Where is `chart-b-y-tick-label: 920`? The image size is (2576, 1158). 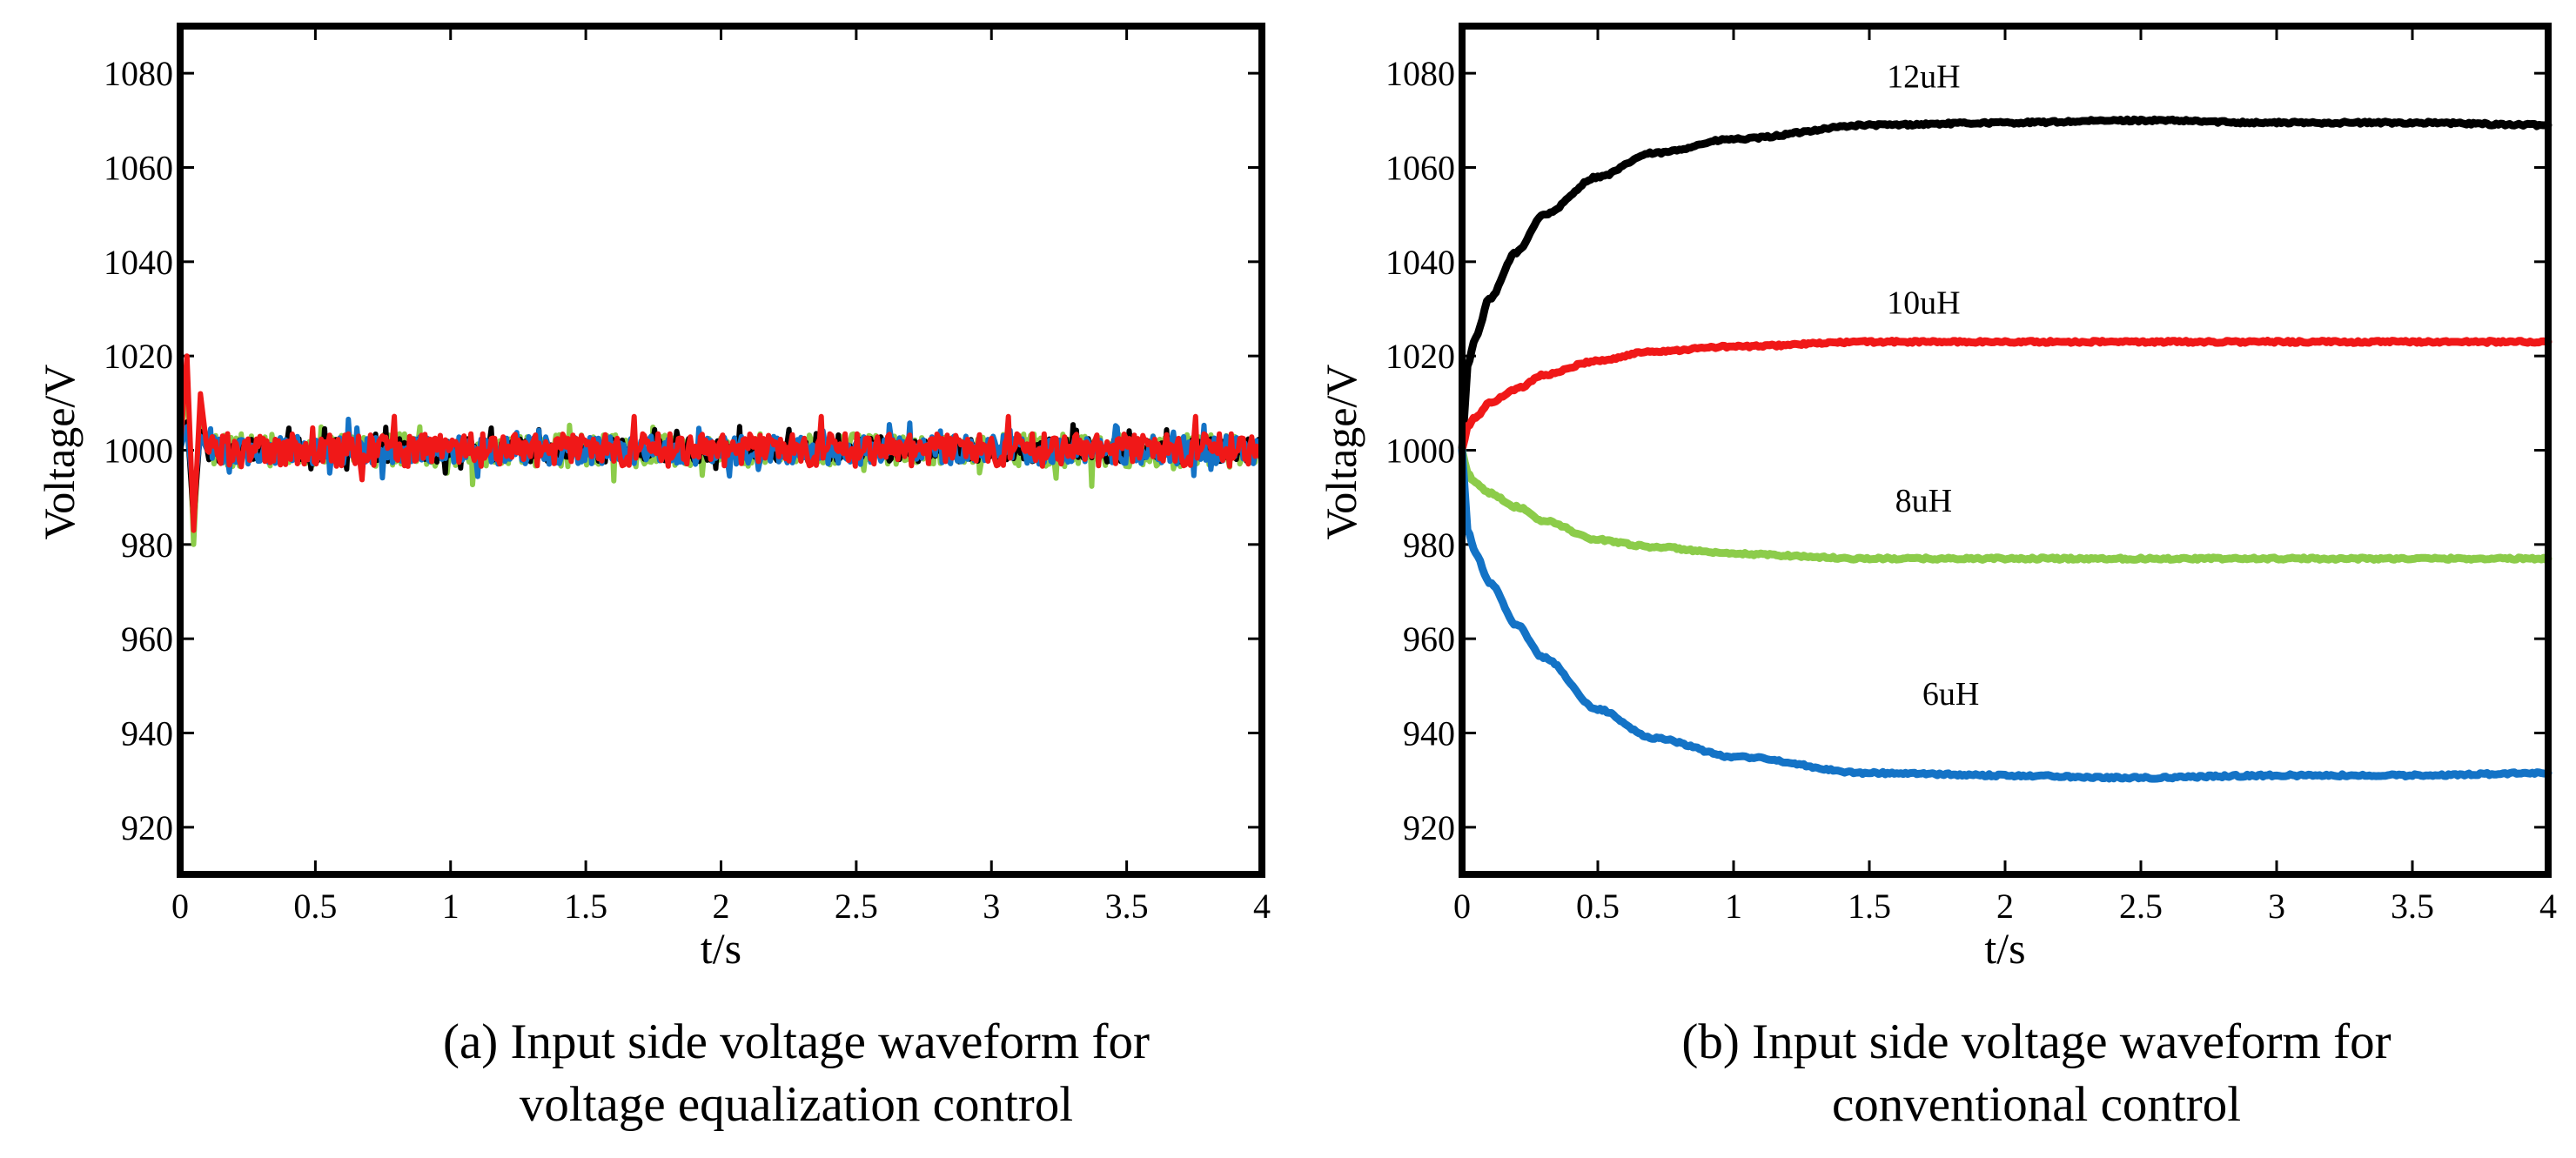 chart-b-y-tick-label: 920 is located at coordinates (1429, 827).